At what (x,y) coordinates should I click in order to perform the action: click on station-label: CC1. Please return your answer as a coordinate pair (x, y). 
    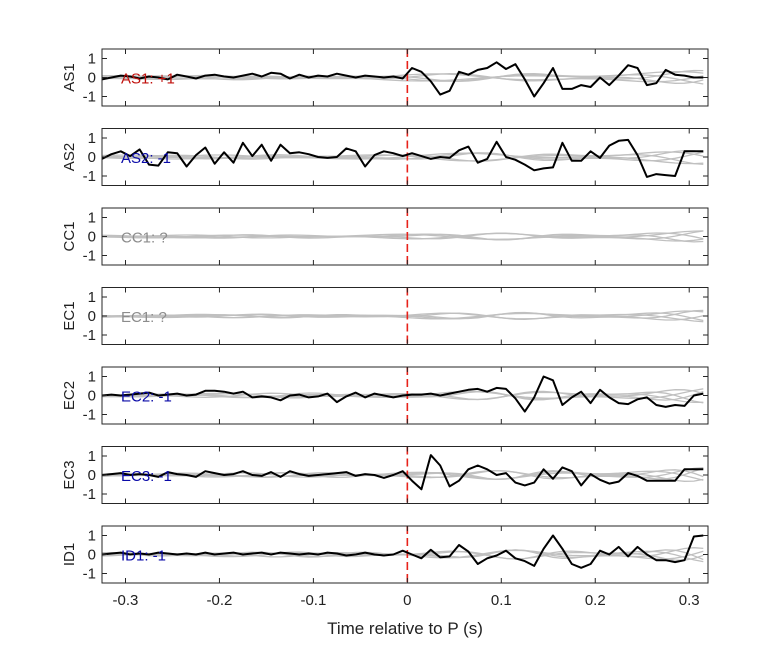
    Looking at the image, I should click on (69, 236).